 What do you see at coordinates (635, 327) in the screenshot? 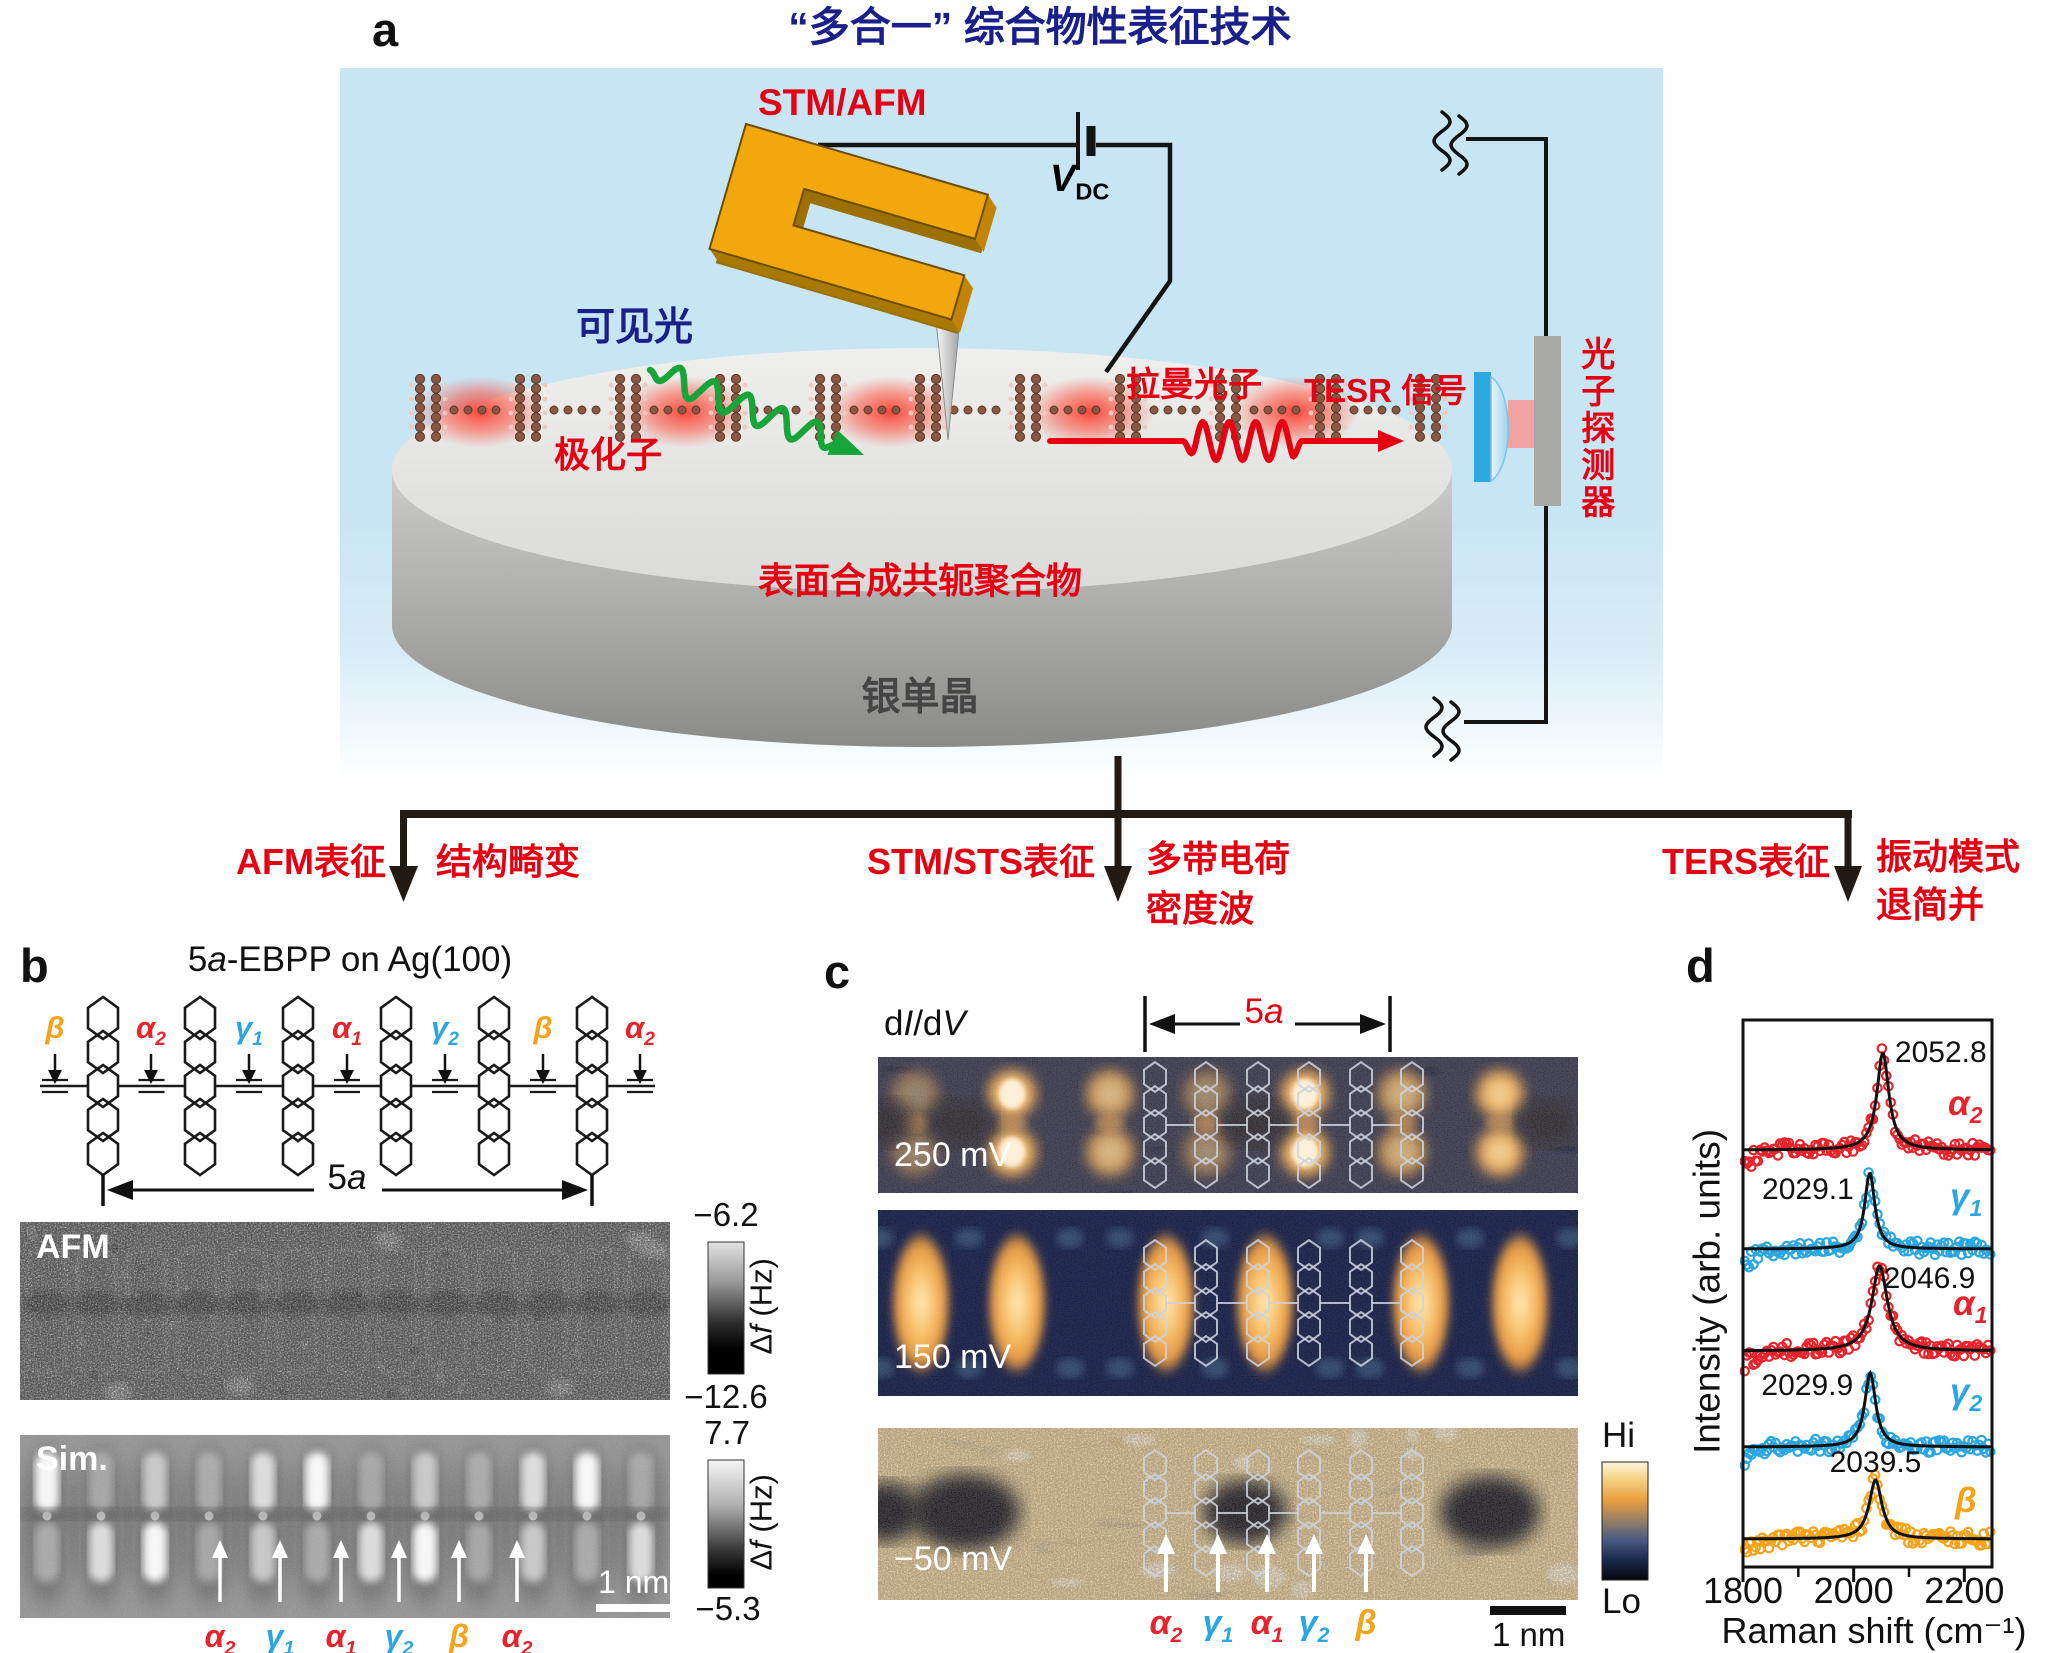
I see `visible-light-label: 可见光` at bounding box center [635, 327].